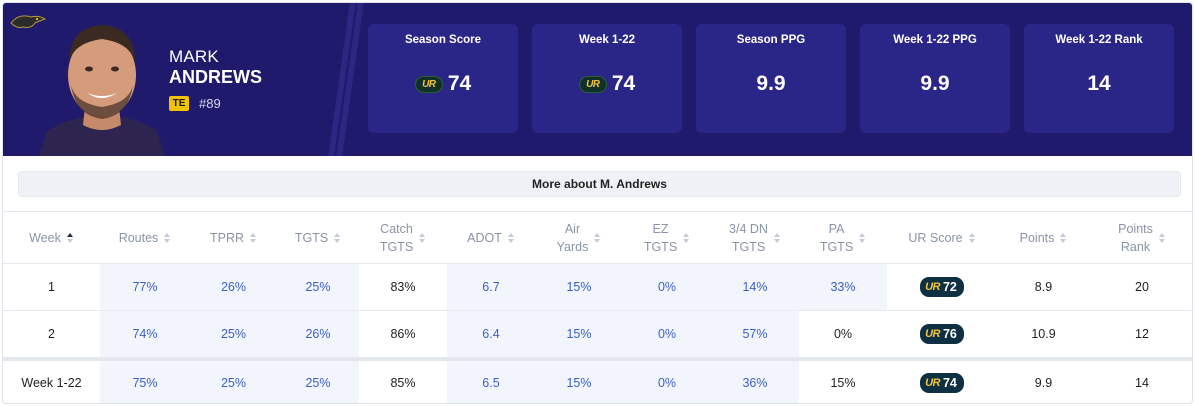  Describe the element at coordinates (102, 90) in the screenshot. I see `player-photo` at that location.